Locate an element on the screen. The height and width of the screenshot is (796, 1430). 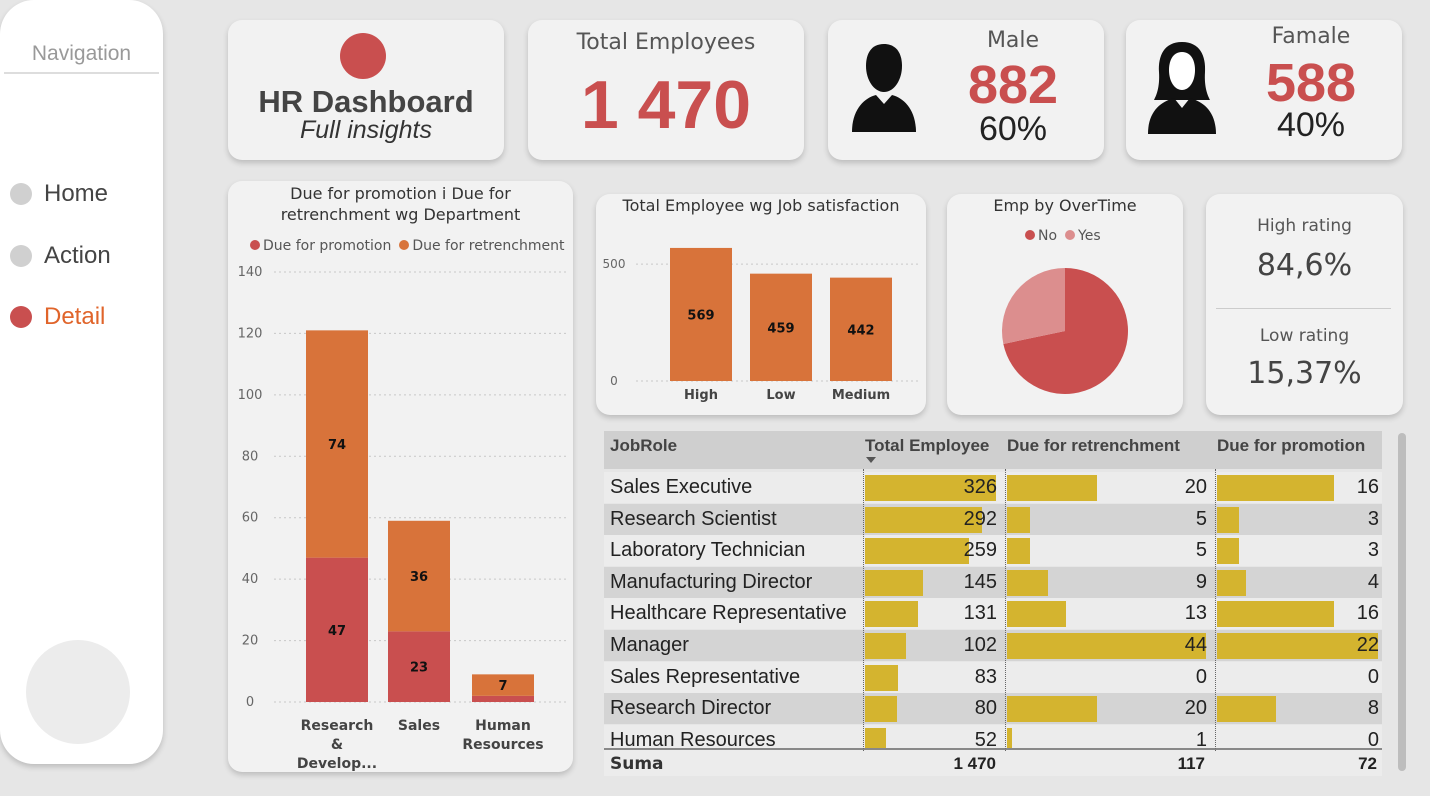
legend-label-yes: Yes is located at coordinates (1089, 236).